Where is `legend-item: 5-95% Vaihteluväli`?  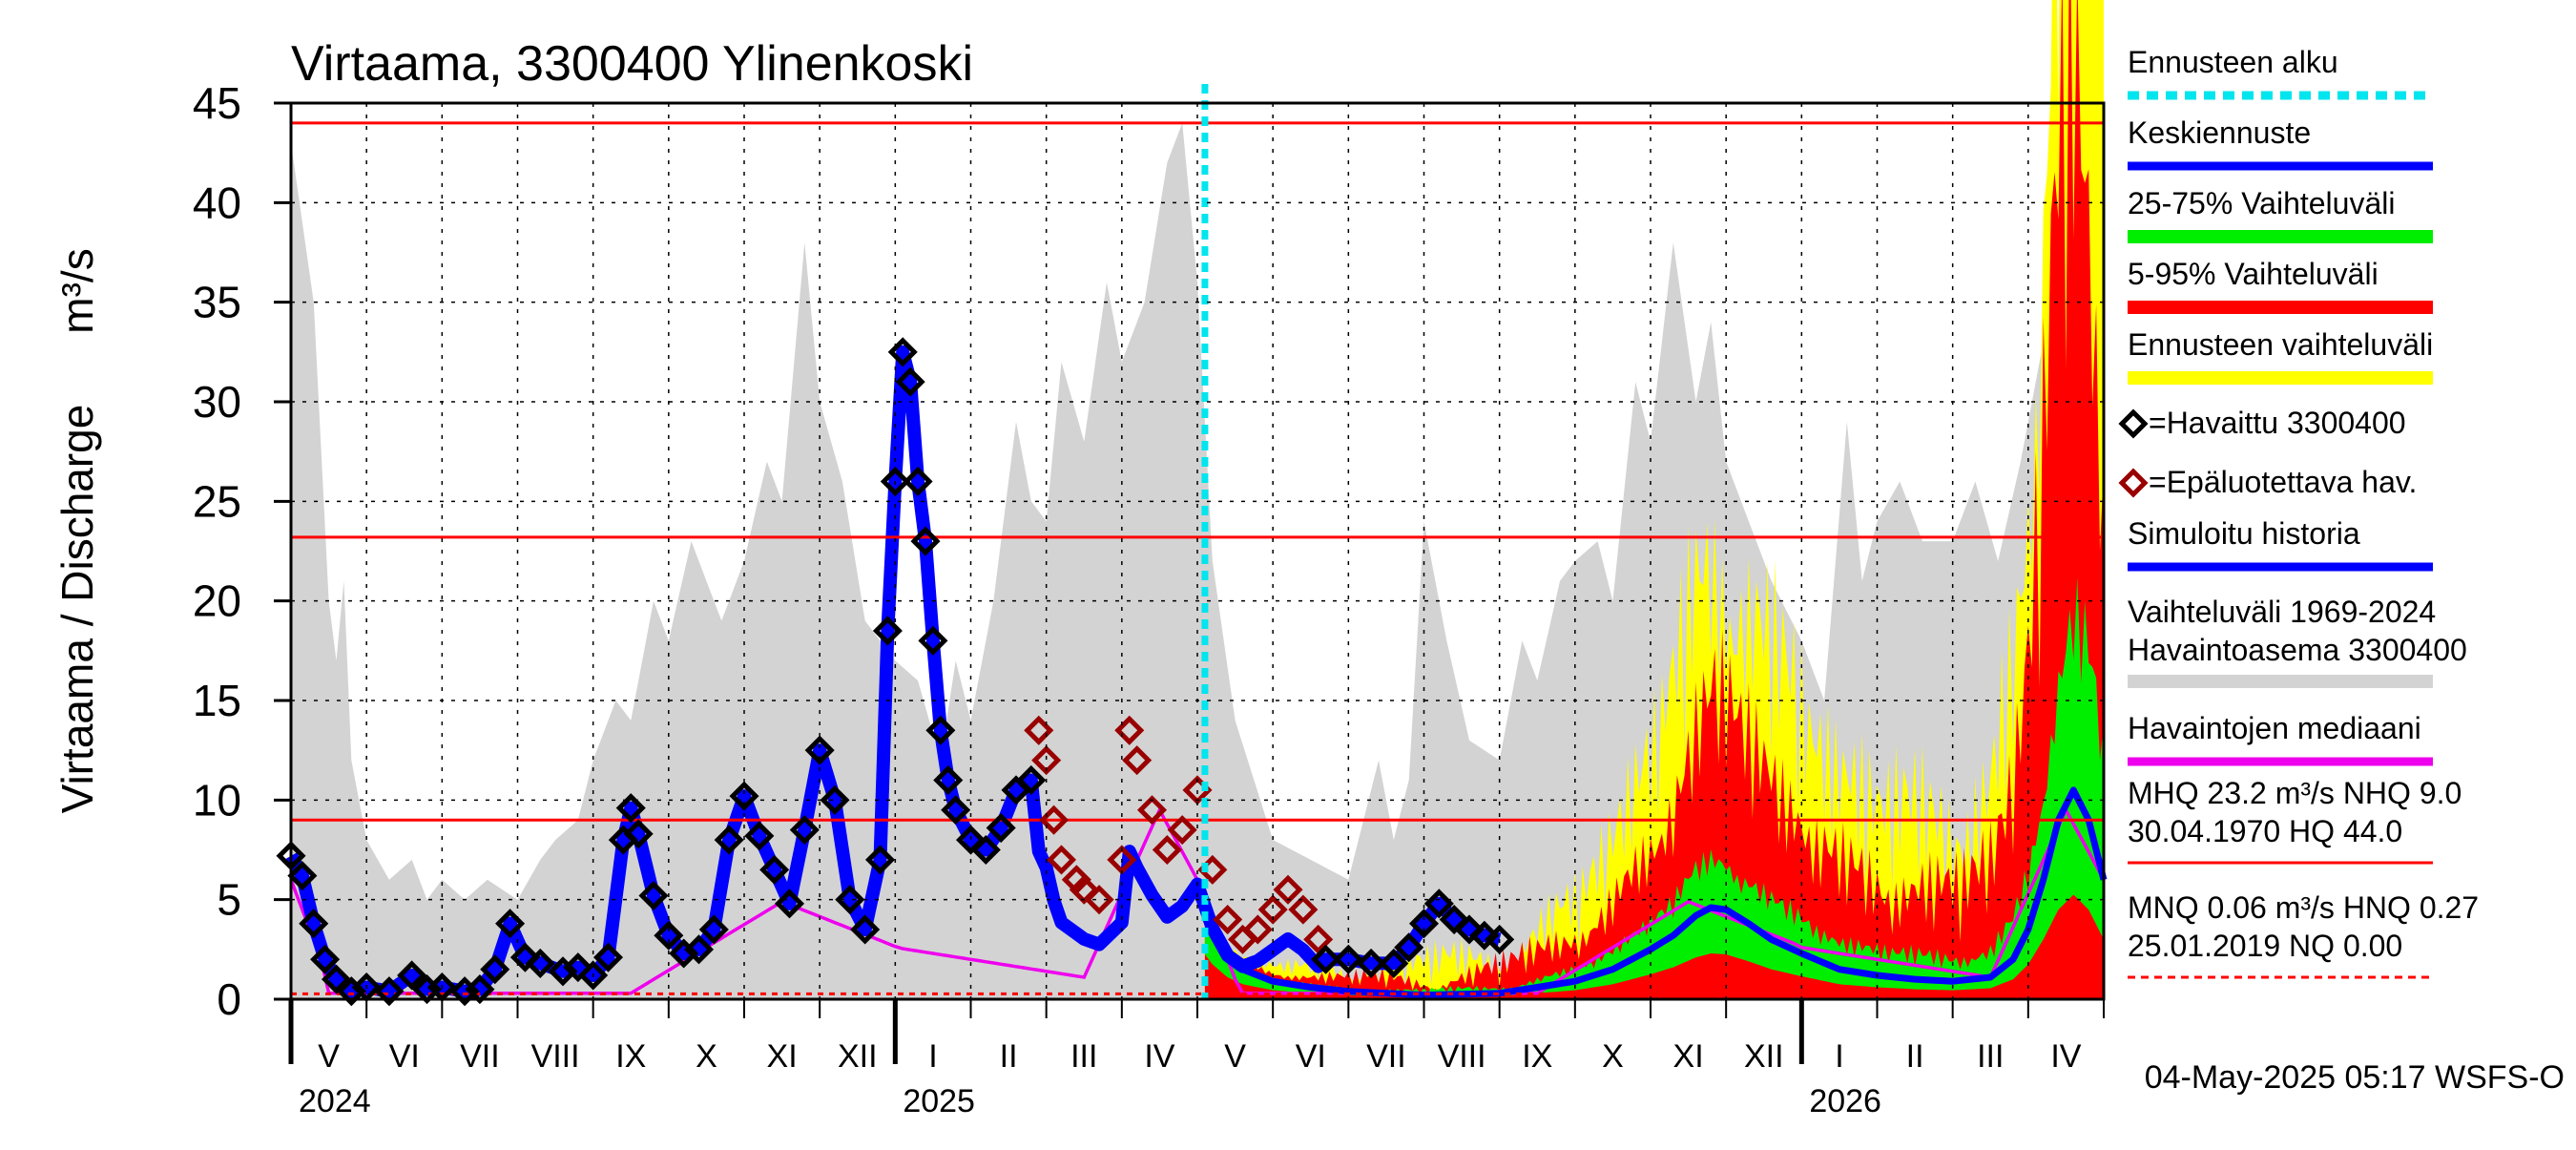 legend-item: 5-95% Vaihteluväli is located at coordinates (2280, 285).